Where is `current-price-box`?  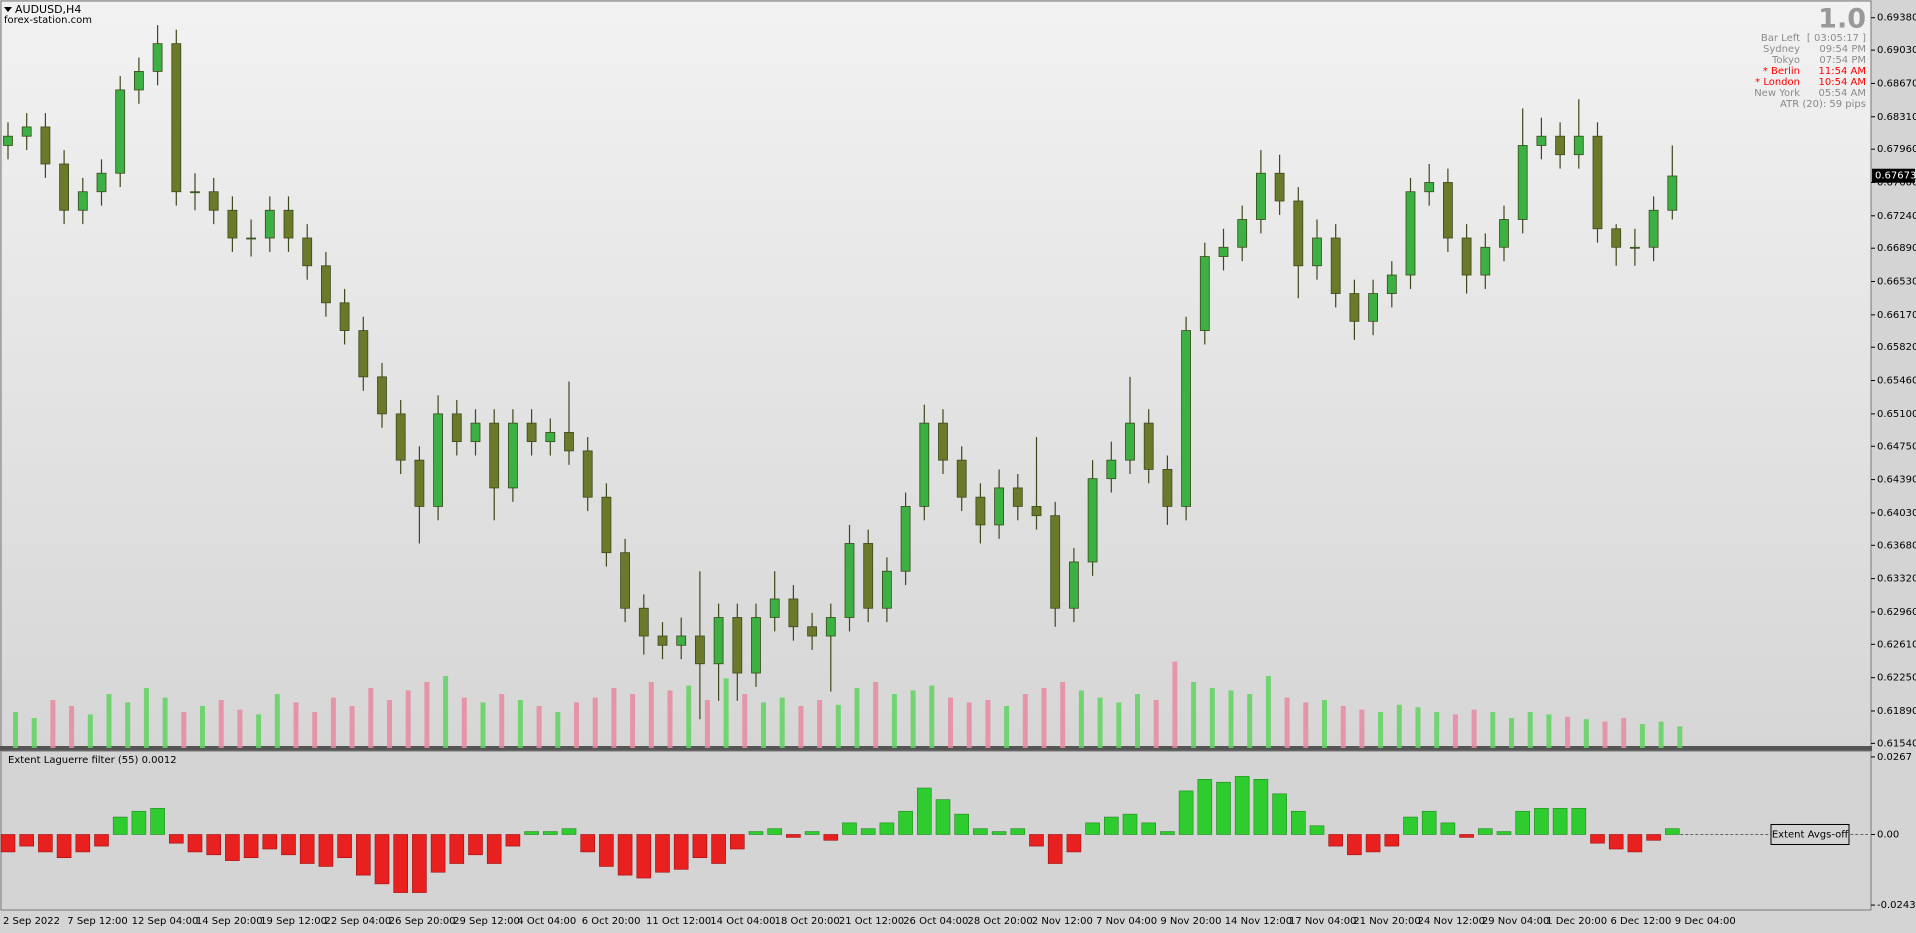 current-price-box is located at coordinates (1893, 175).